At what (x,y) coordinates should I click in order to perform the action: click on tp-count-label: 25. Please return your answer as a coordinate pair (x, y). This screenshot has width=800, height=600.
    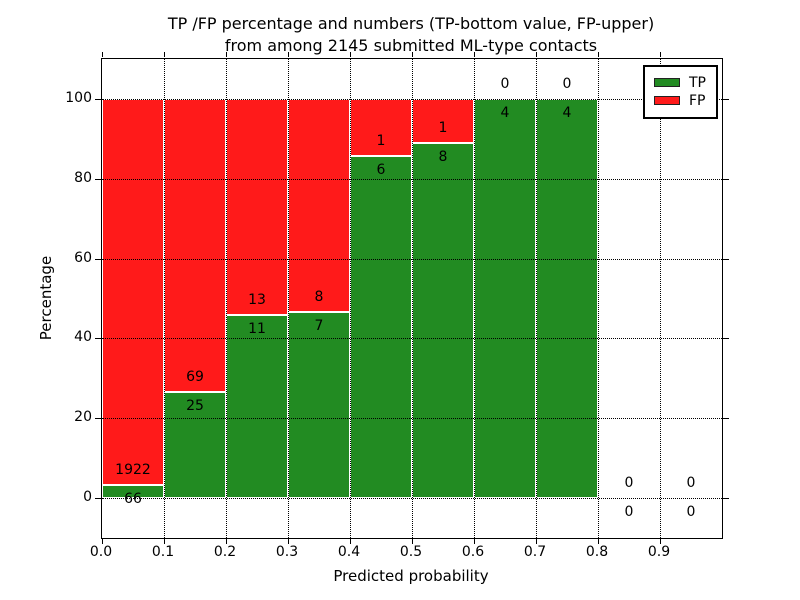
    Looking at the image, I should click on (195, 405).